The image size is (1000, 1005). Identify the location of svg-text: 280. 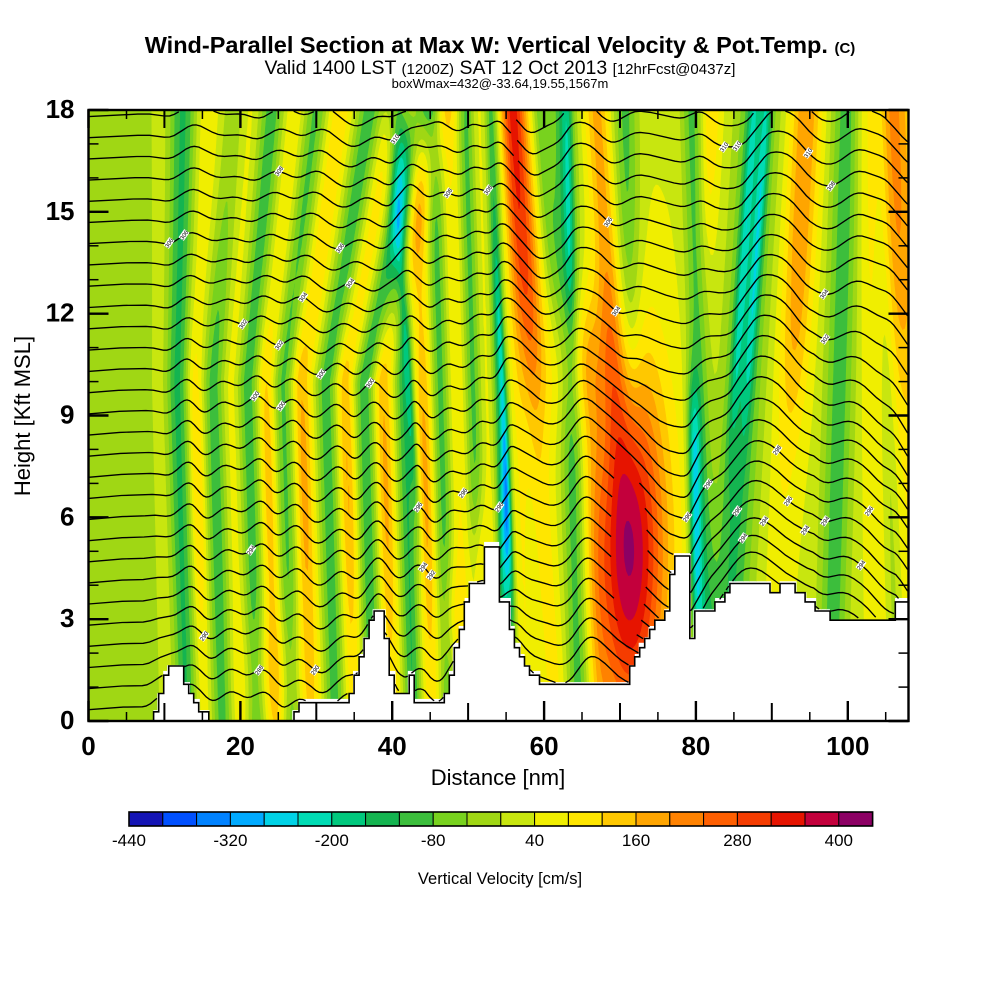
(737, 840).